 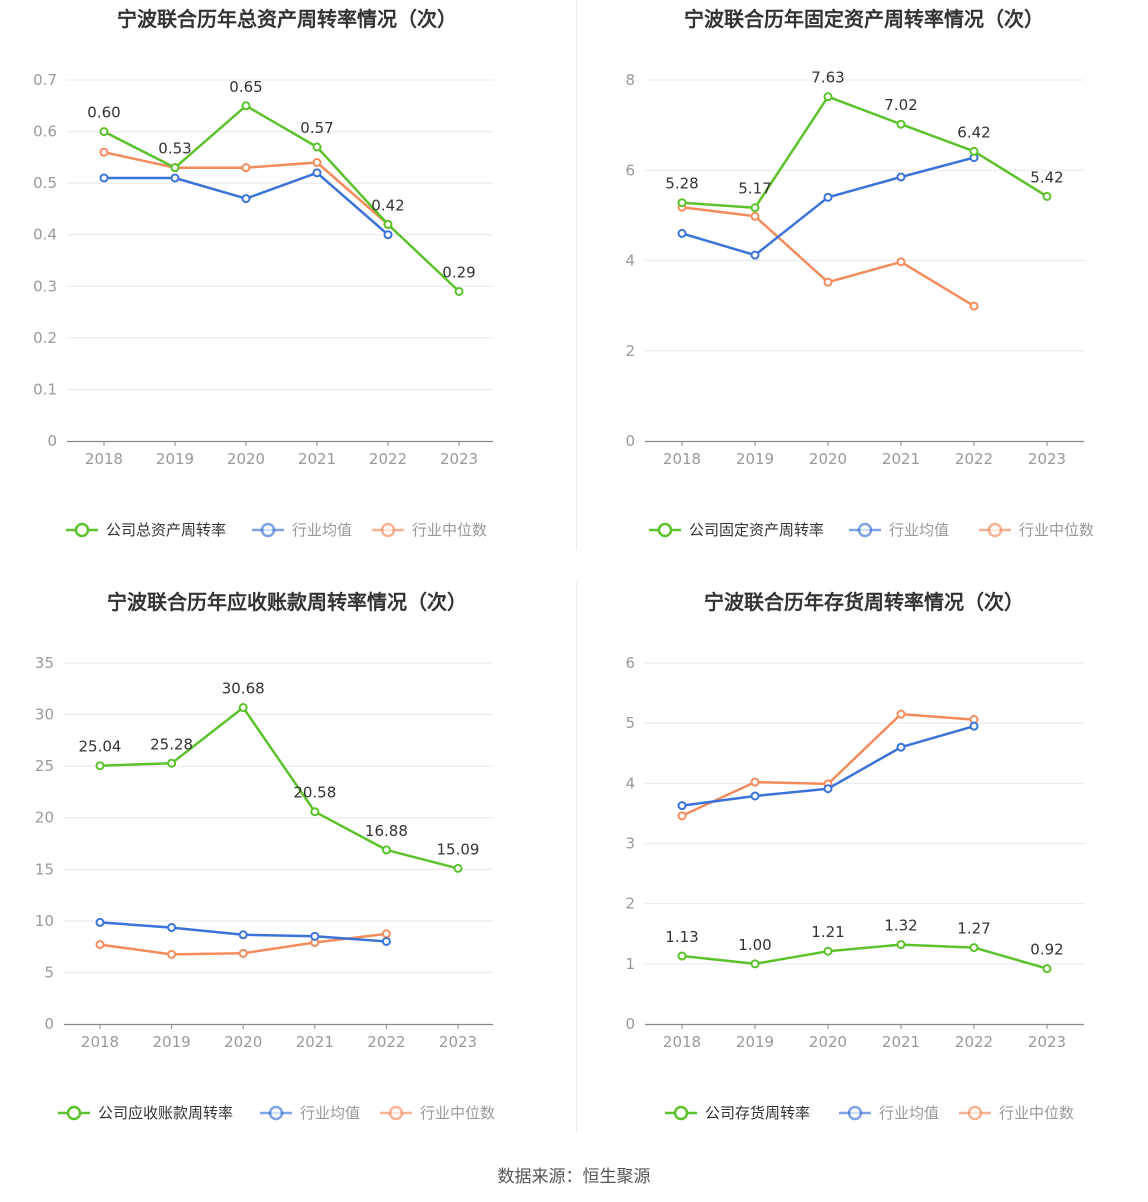 I want to click on series-line-median, so click(x=246, y=188).